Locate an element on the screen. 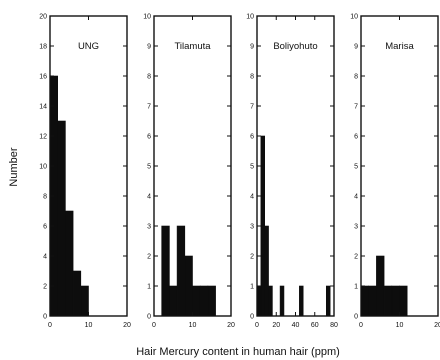  y-tick-label: 14 is located at coordinates (43, 107).